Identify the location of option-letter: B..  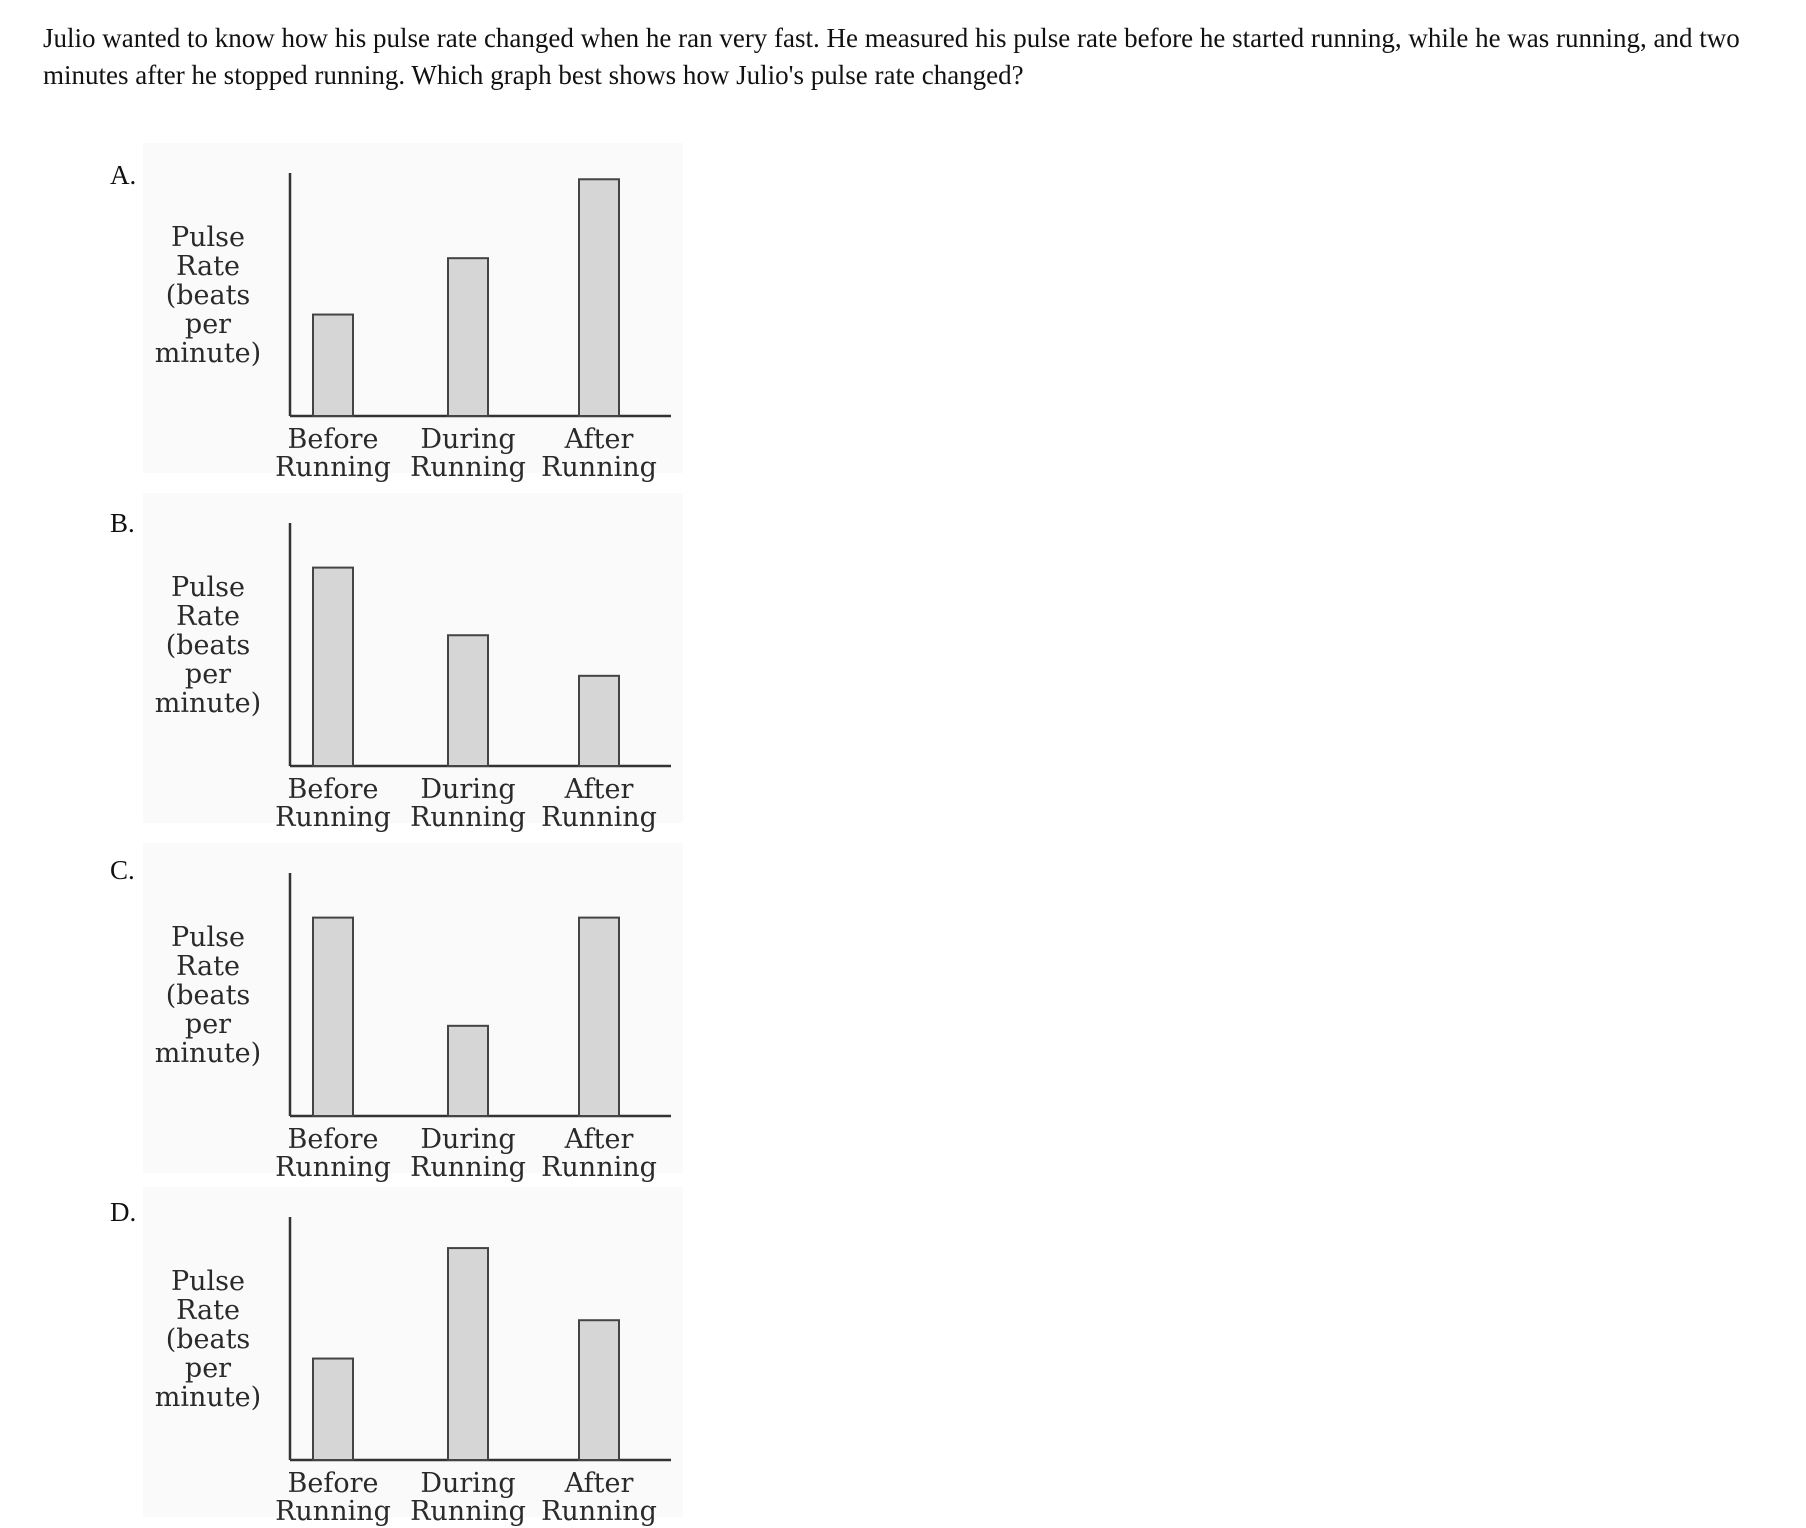
(122, 523).